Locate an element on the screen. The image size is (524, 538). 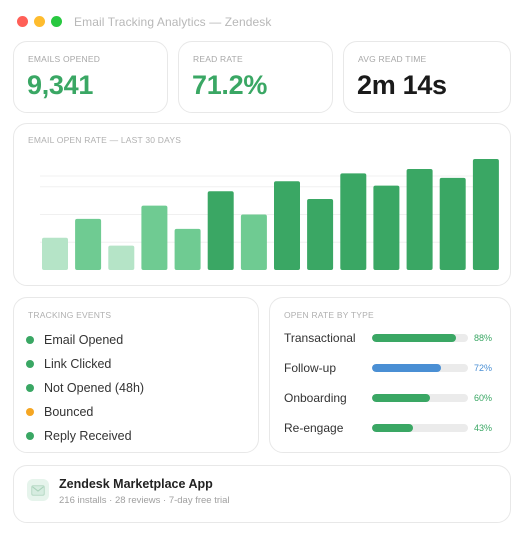
type-percent: 88% is located at coordinates (483, 338).